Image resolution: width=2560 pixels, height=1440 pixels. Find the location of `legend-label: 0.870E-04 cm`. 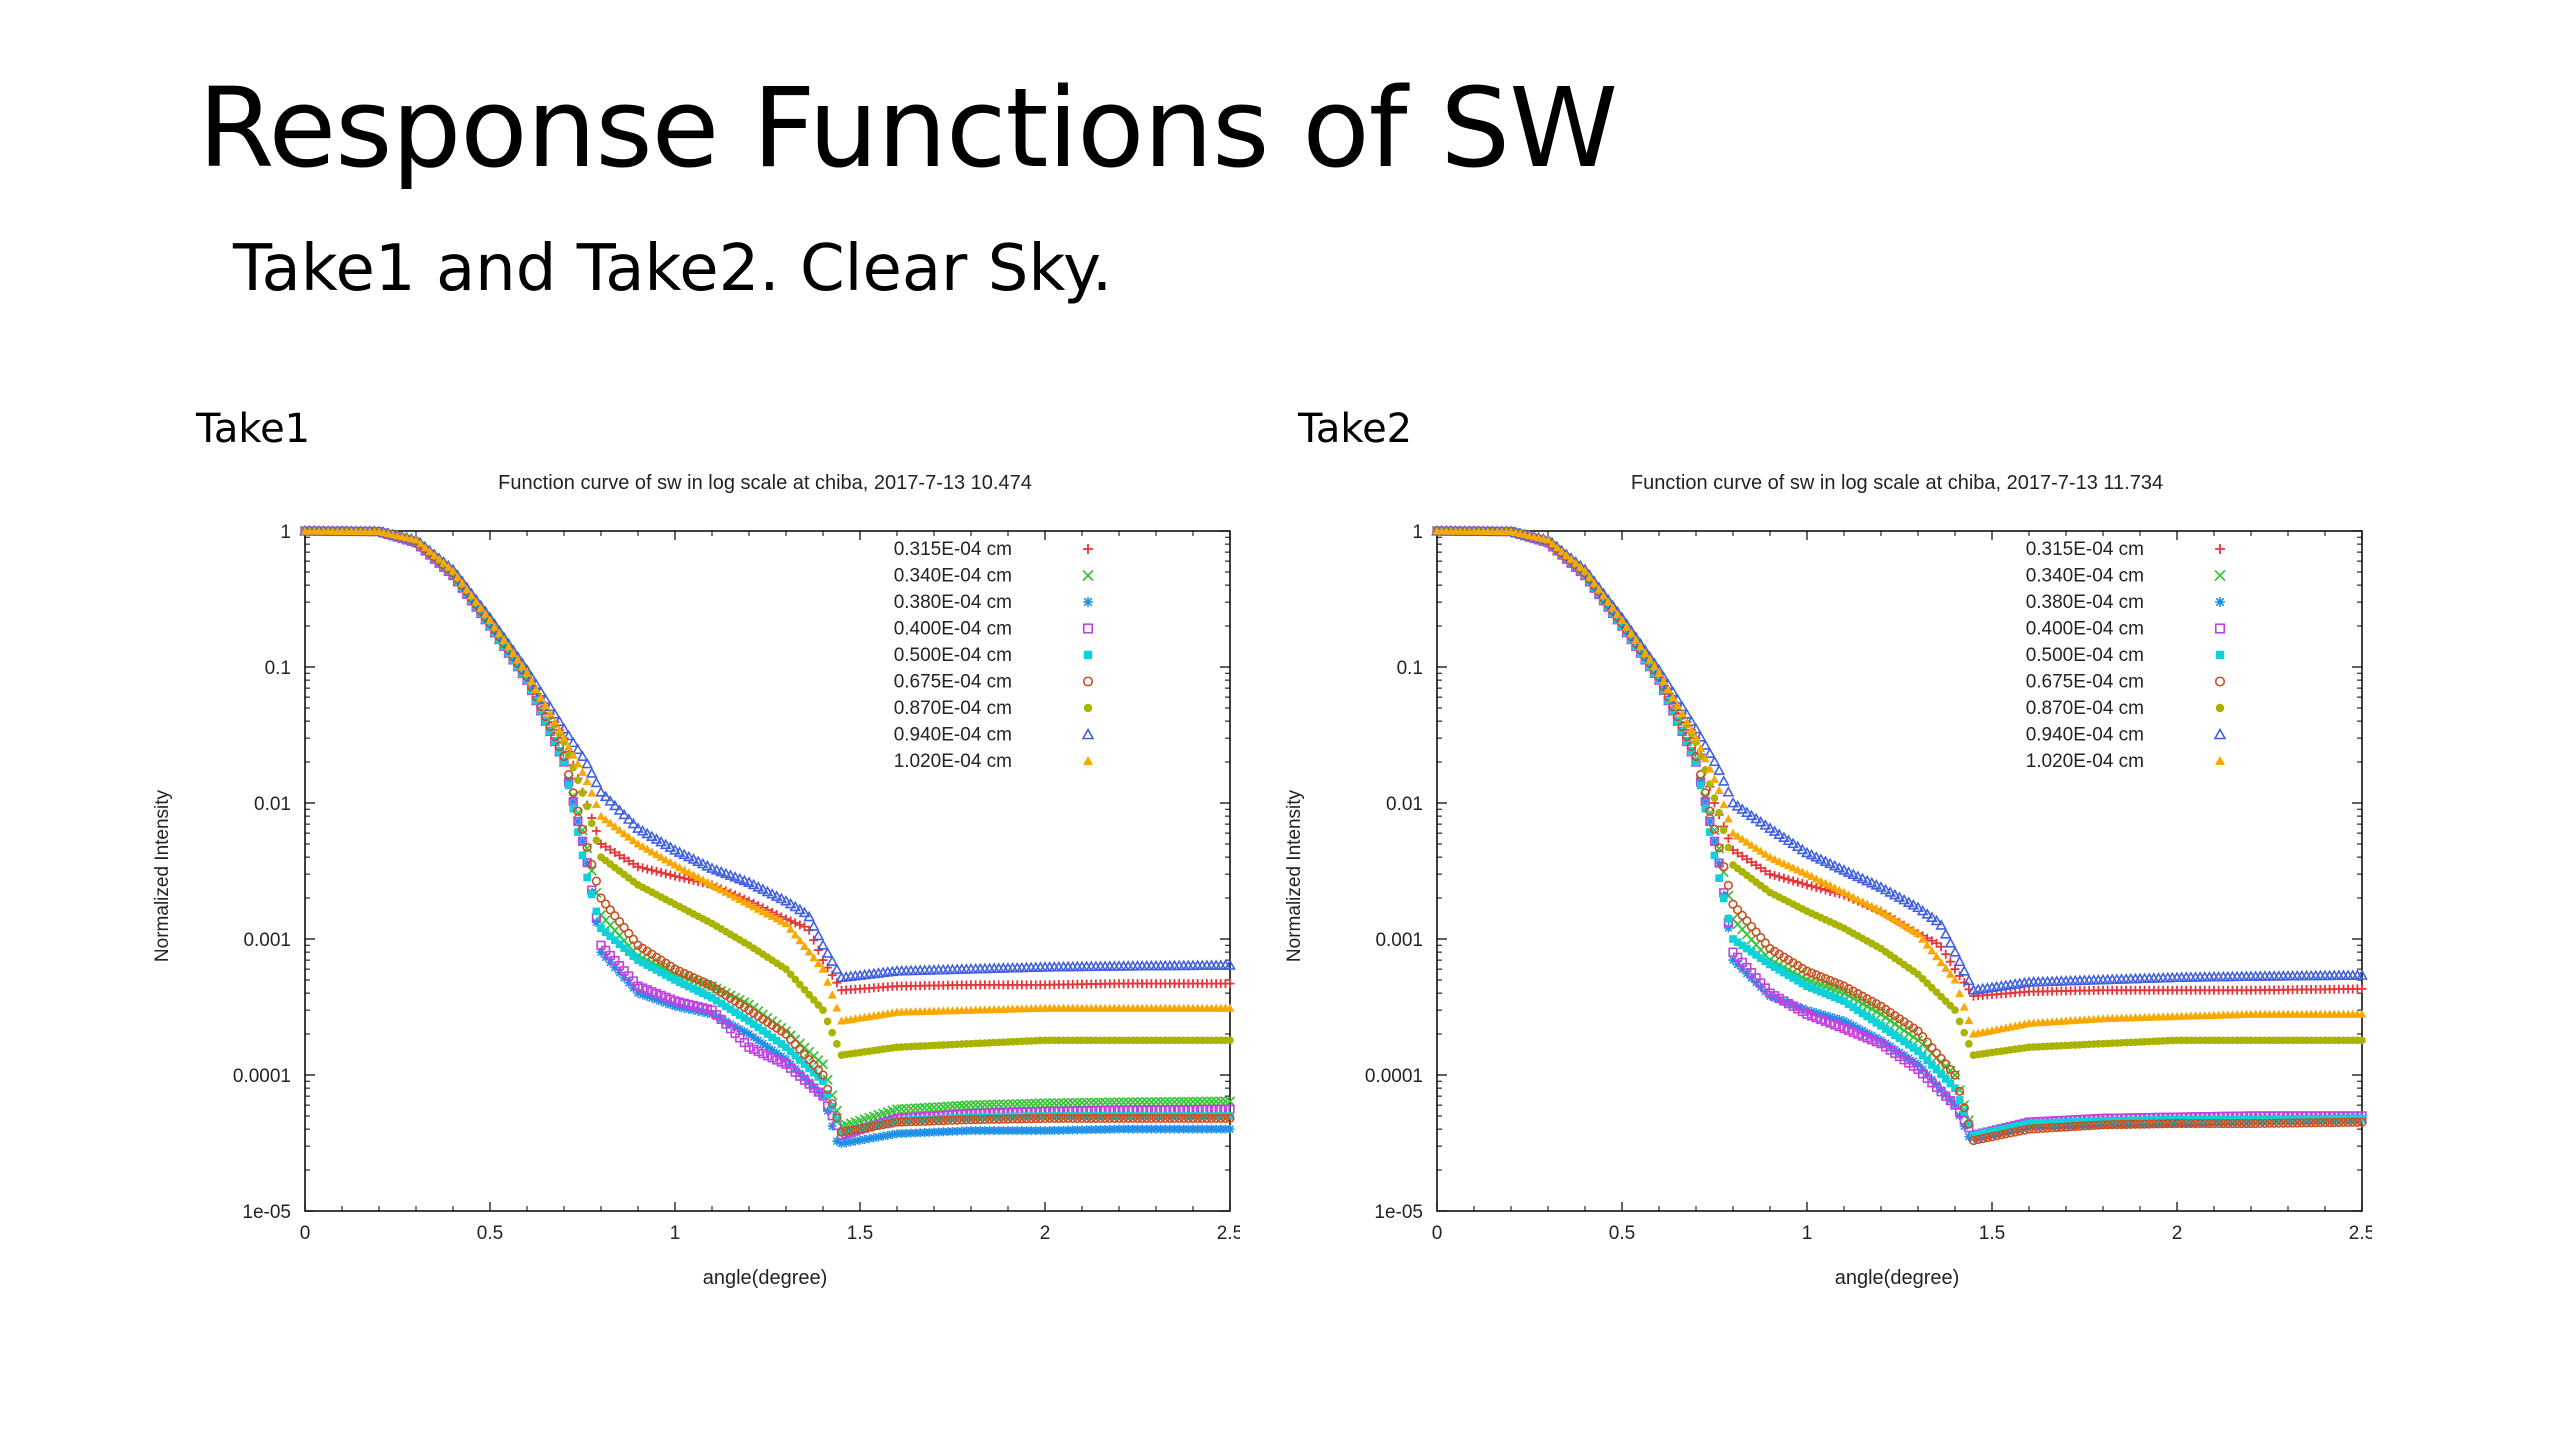

legend-label: 0.870E-04 cm is located at coordinates (953, 708).